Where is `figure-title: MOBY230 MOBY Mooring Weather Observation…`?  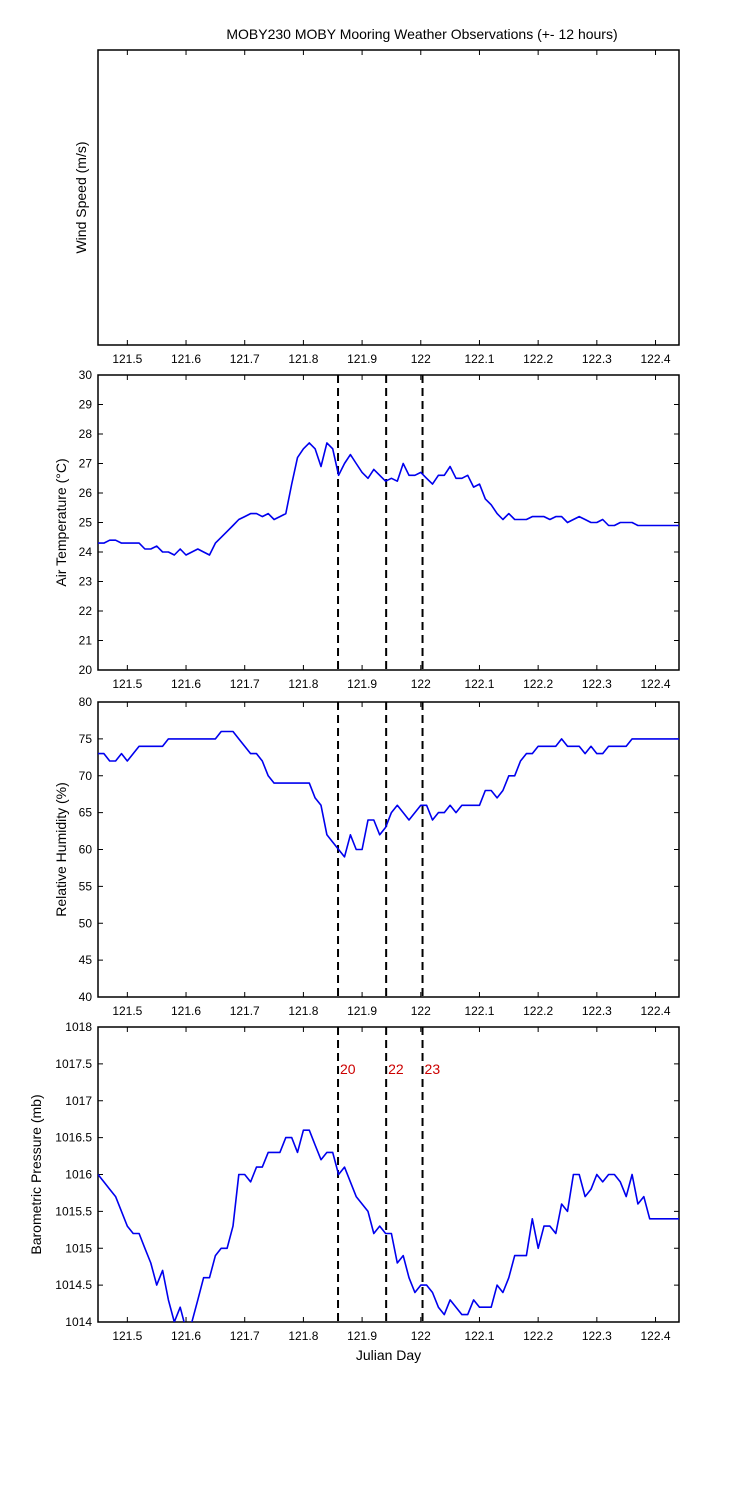 figure-title: MOBY230 MOBY Mooring Weather Observation… is located at coordinates (421, 34).